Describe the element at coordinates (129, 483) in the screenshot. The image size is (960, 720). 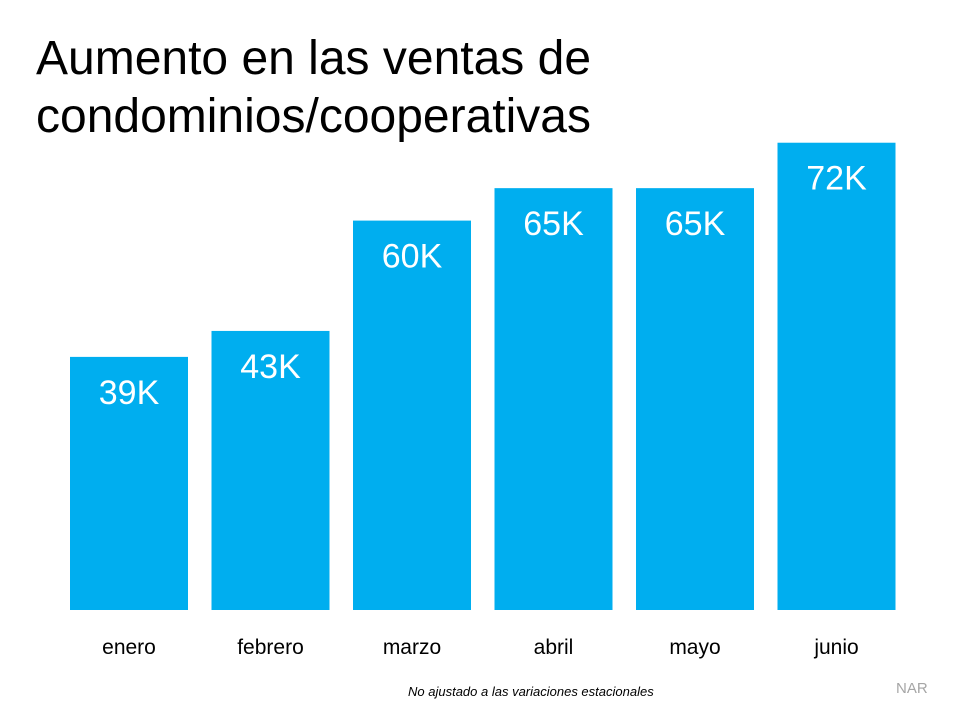
I see `bar-enero` at that location.